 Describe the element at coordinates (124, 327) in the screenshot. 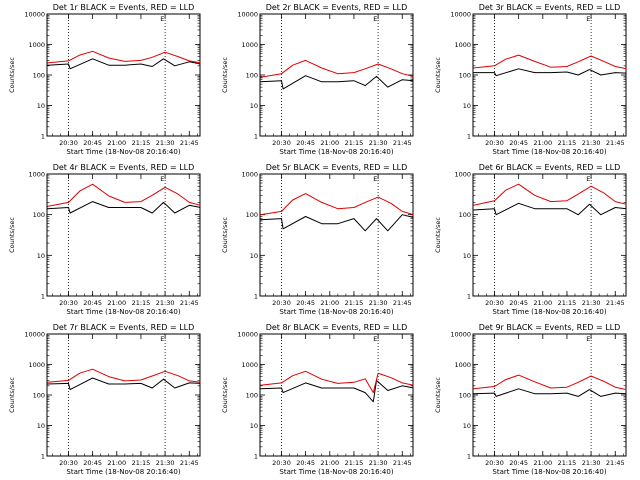

I see `chart-title: Det 7r BLACK = Events, RED = LLD` at that location.